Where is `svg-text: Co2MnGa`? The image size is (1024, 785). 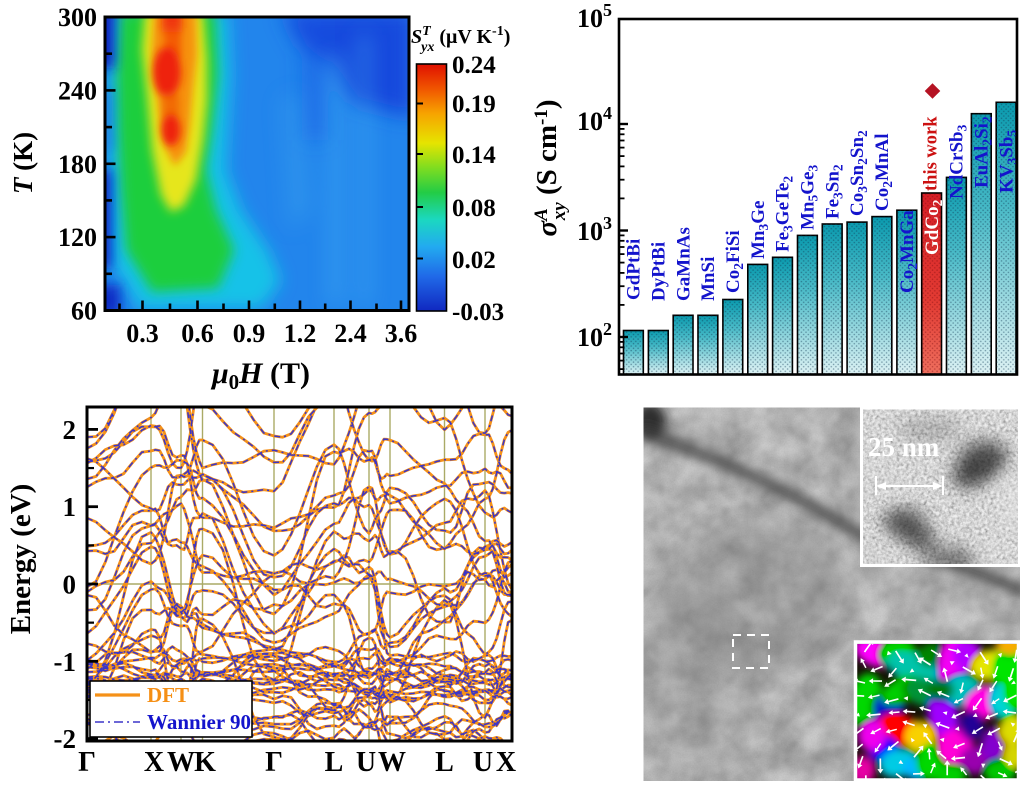 svg-text: Co2MnGa is located at coordinates (908, 251).